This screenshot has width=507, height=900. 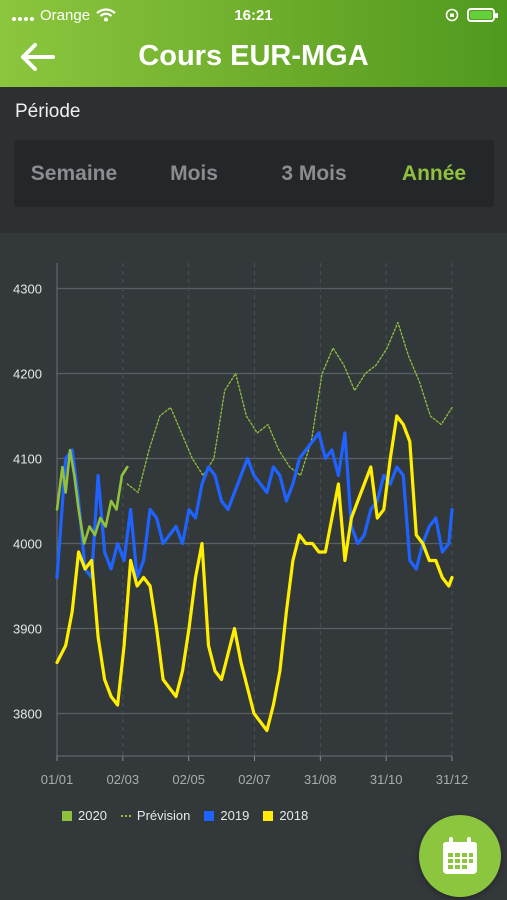 What do you see at coordinates (27, 459) in the screenshot?
I see `y-tick-label: 4100` at bounding box center [27, 459].